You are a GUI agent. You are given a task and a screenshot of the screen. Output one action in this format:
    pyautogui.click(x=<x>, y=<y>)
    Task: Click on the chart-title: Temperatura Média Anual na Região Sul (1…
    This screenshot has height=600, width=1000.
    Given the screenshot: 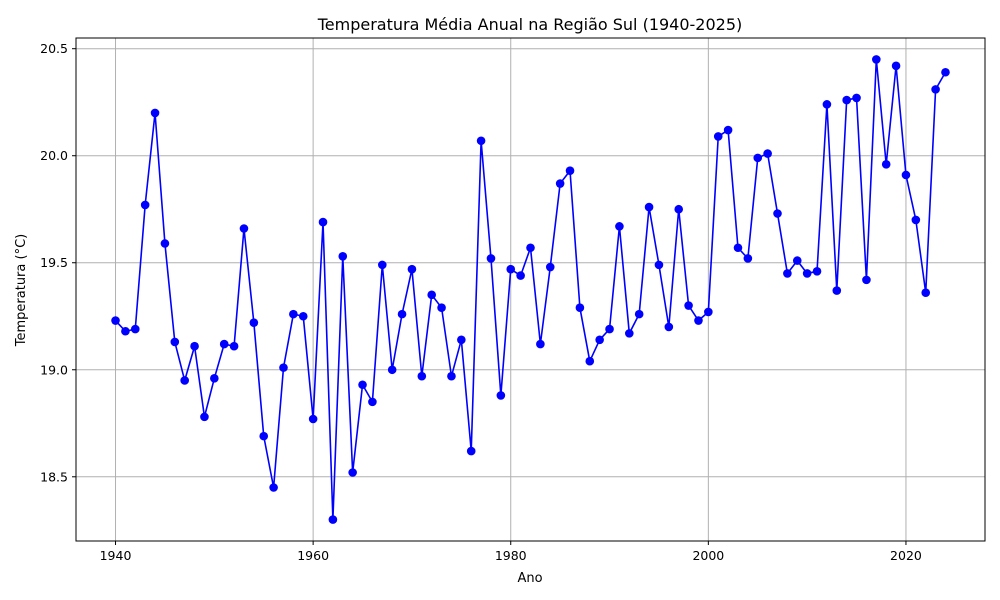 What is the action you would take?
    pyautogui.click(x=530, y=24)
    